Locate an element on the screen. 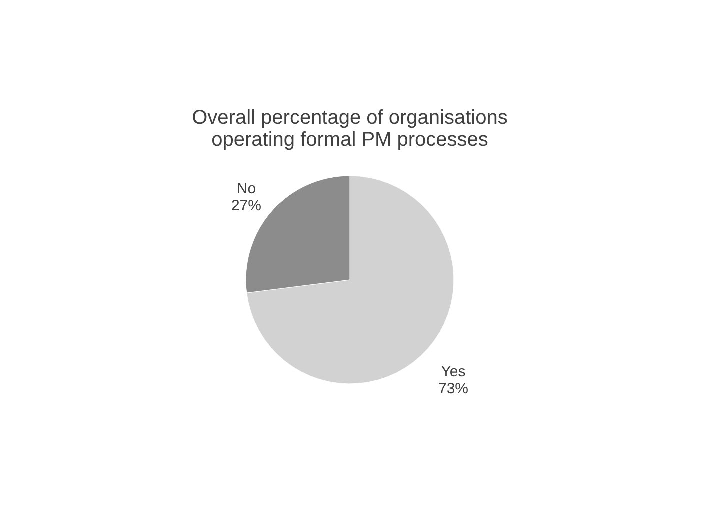 The width and height of the screenshot is (708, 531). slice-label: No is located at coordinates (246, 189).